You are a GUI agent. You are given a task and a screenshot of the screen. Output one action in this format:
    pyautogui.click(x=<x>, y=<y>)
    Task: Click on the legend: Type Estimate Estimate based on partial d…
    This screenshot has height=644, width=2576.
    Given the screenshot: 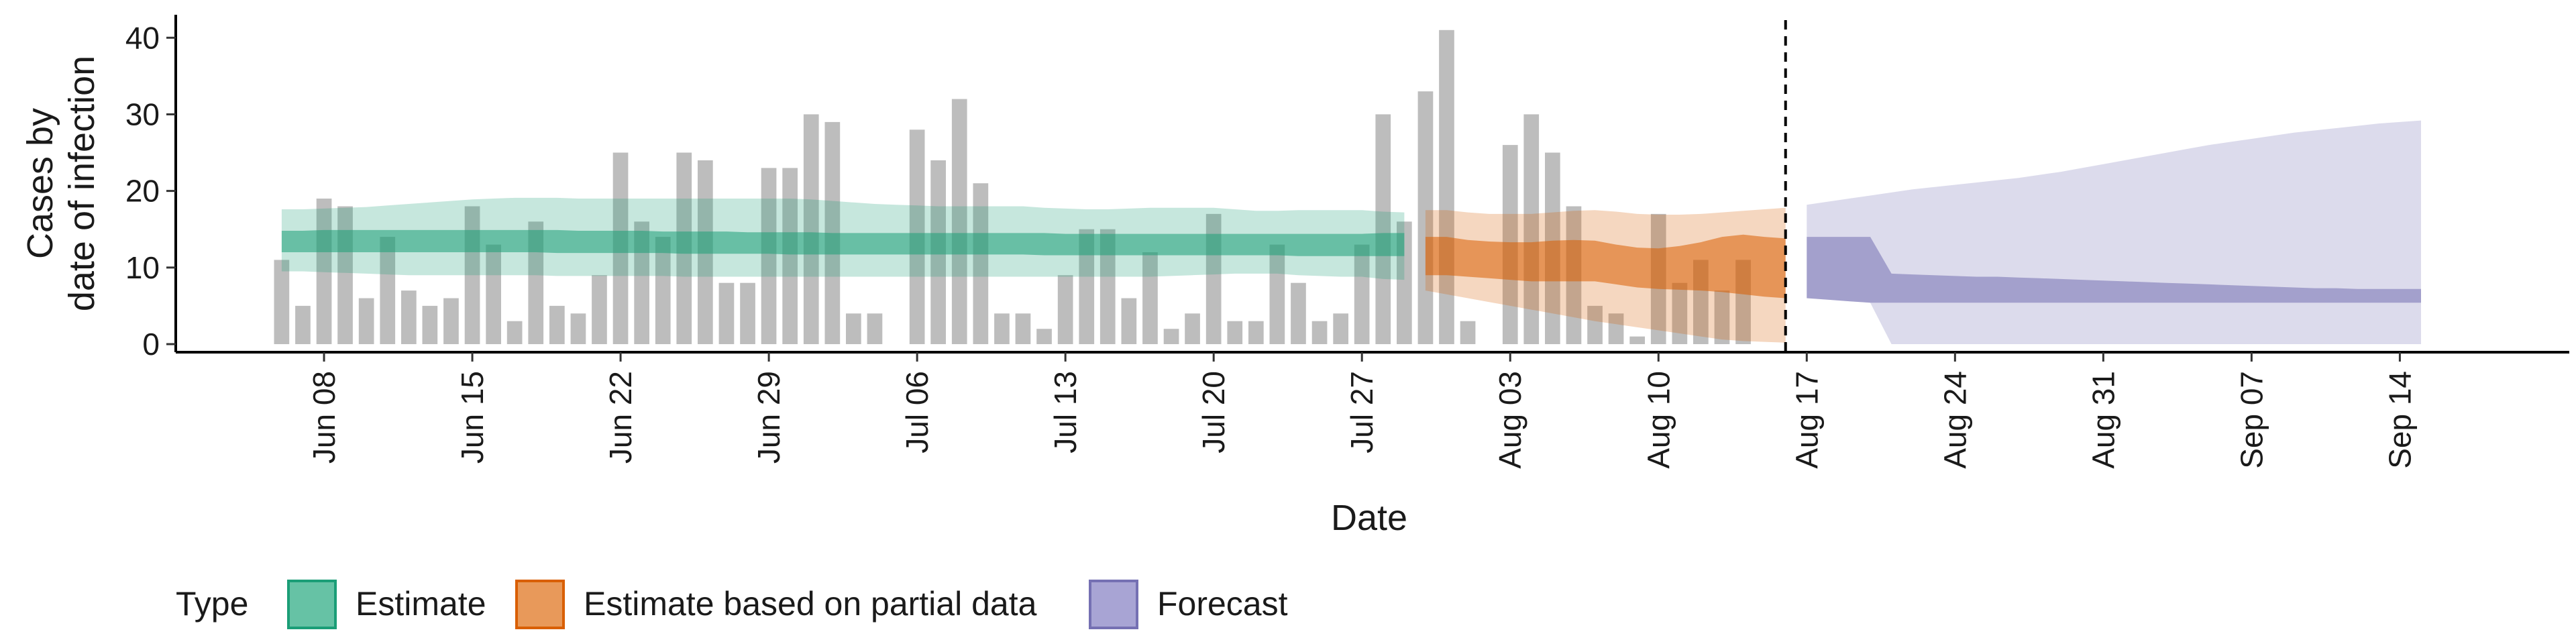 What is the action you would take?
    pyautogui.click(x=732, y=604)
    